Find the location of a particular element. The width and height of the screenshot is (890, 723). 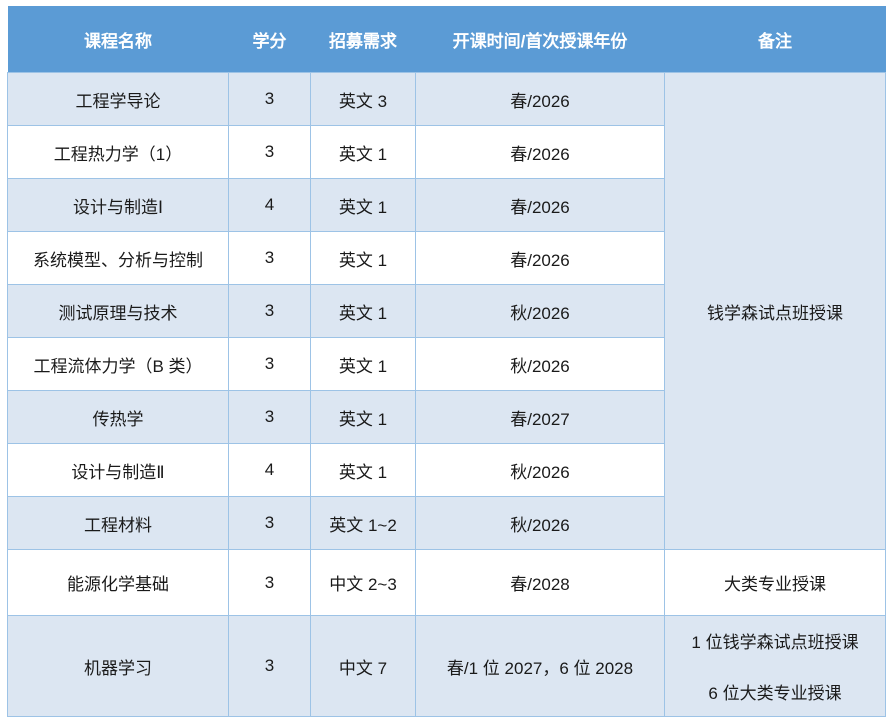

cell-remark: 1 位钱学森试点班授课 6 位大类专业授课 is located at coordinates (775, 666).